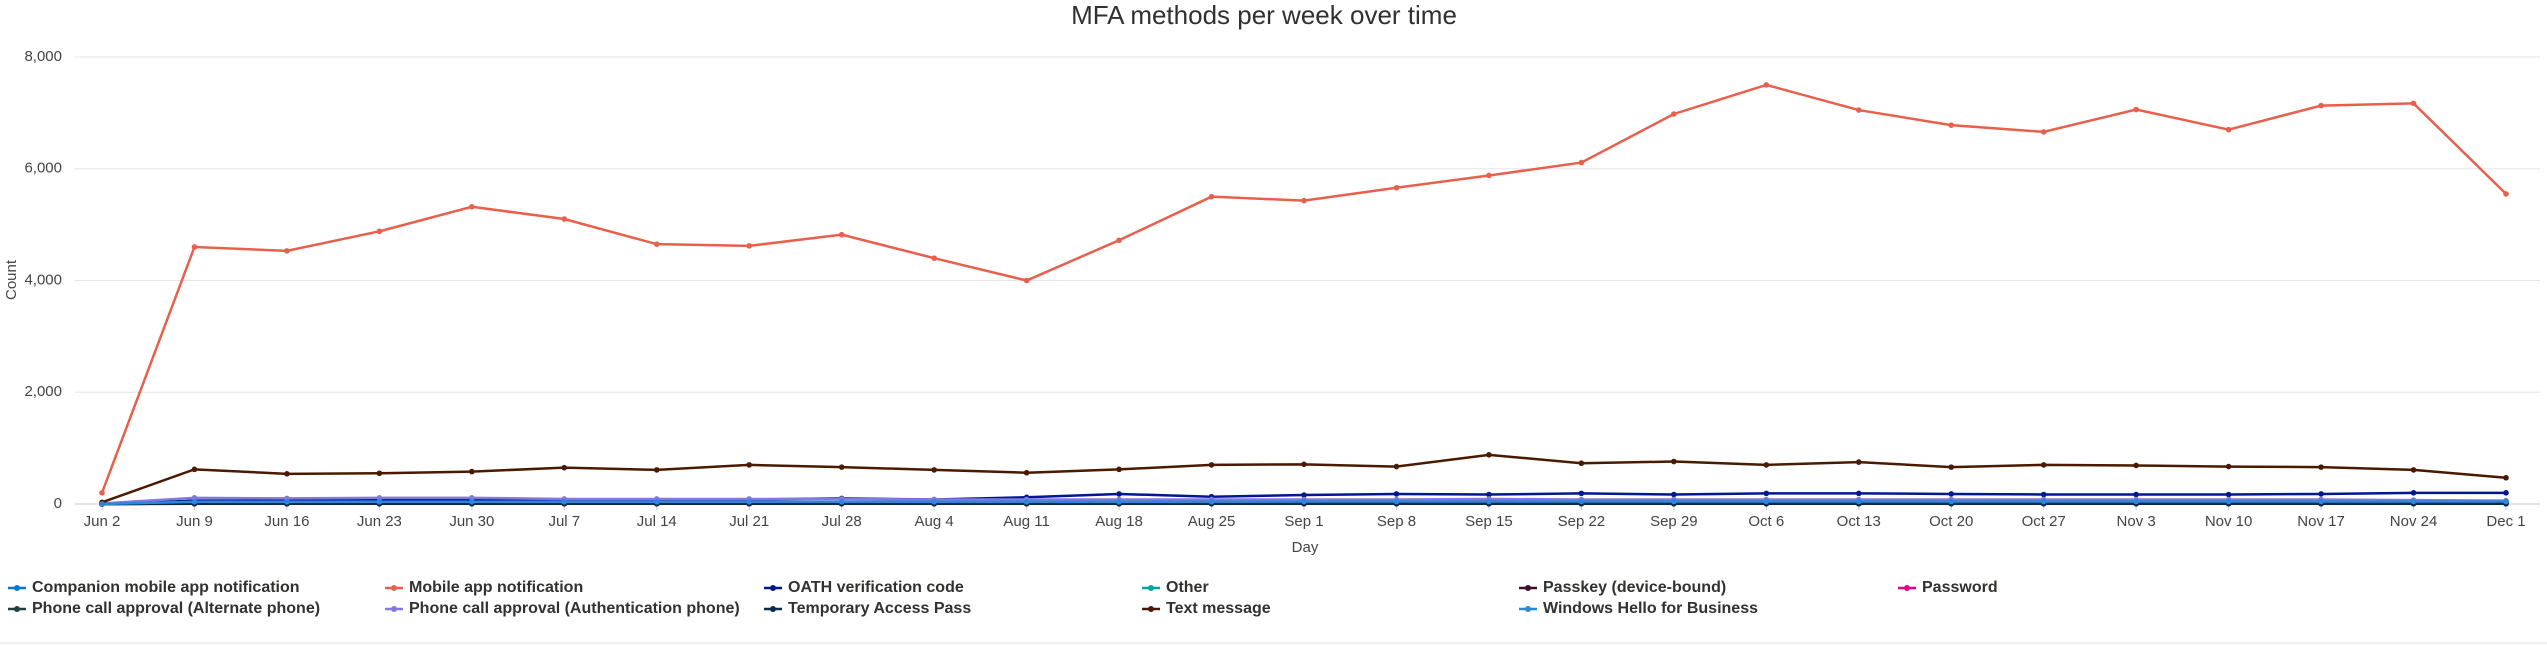 The height and width of the screenshot is (645, 2547). What do you see at coordinates (43, 279) in the screenshot?
I see `y-tick-label: 4,000` at bounding box center [43, 279].